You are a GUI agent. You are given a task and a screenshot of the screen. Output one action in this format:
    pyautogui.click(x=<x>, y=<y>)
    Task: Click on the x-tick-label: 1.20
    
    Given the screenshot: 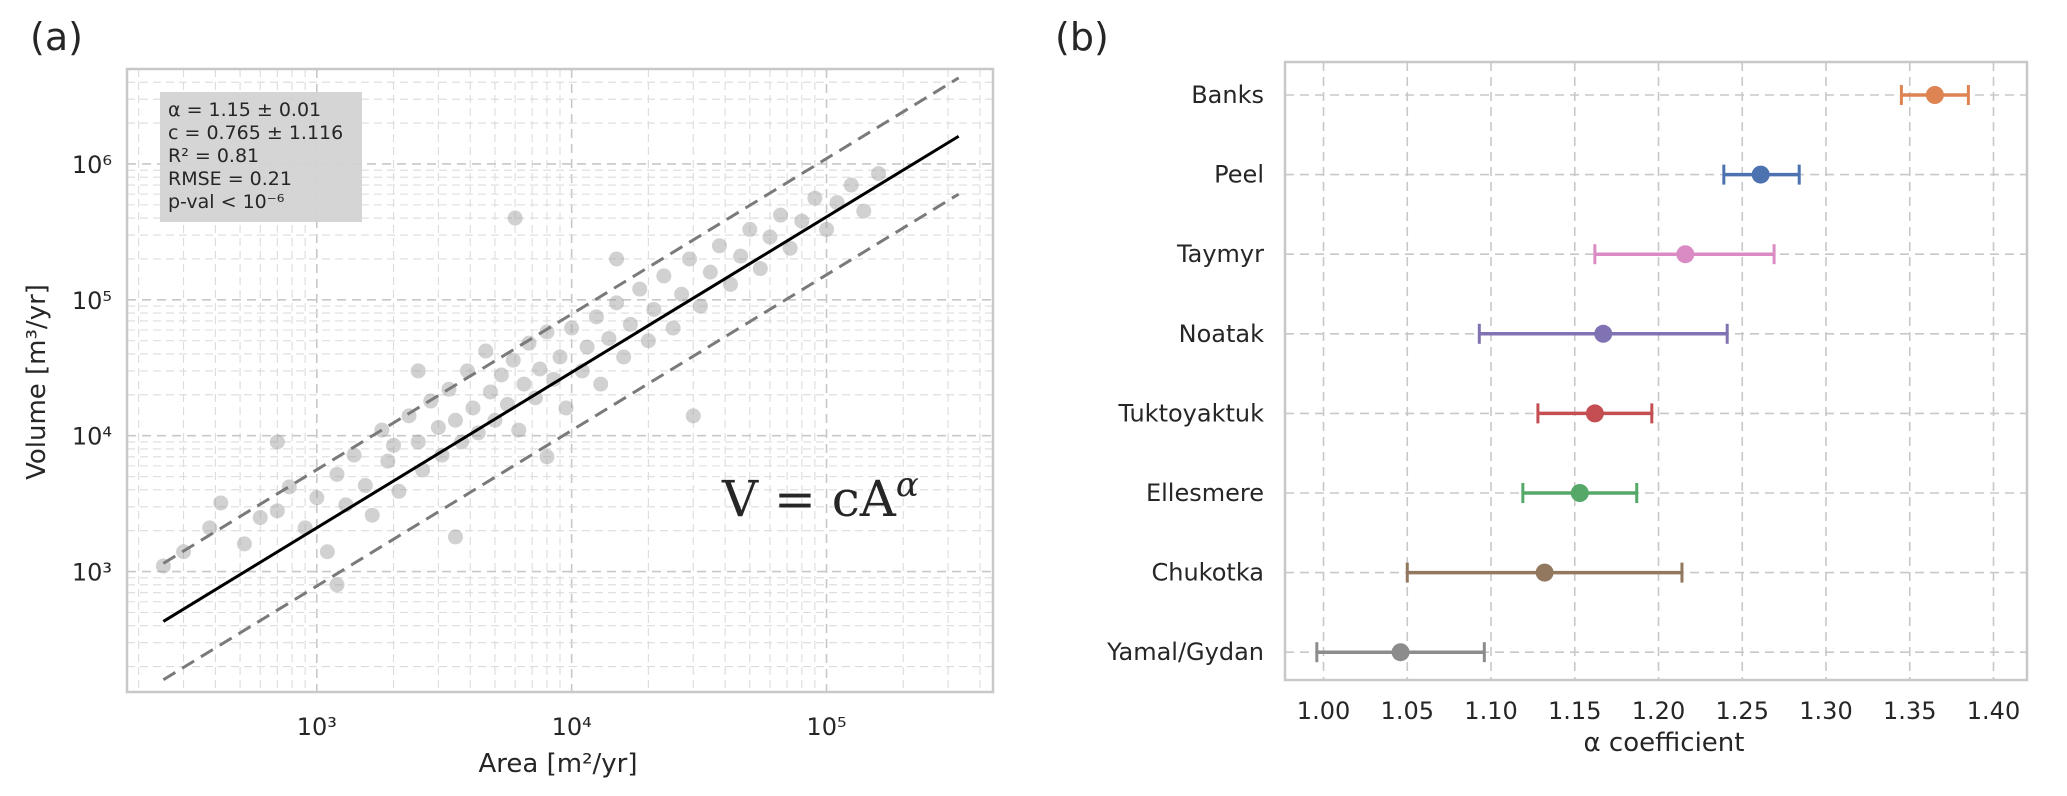 What is the action you would take?
    pyautogui.click(x=1658, y=711)
    